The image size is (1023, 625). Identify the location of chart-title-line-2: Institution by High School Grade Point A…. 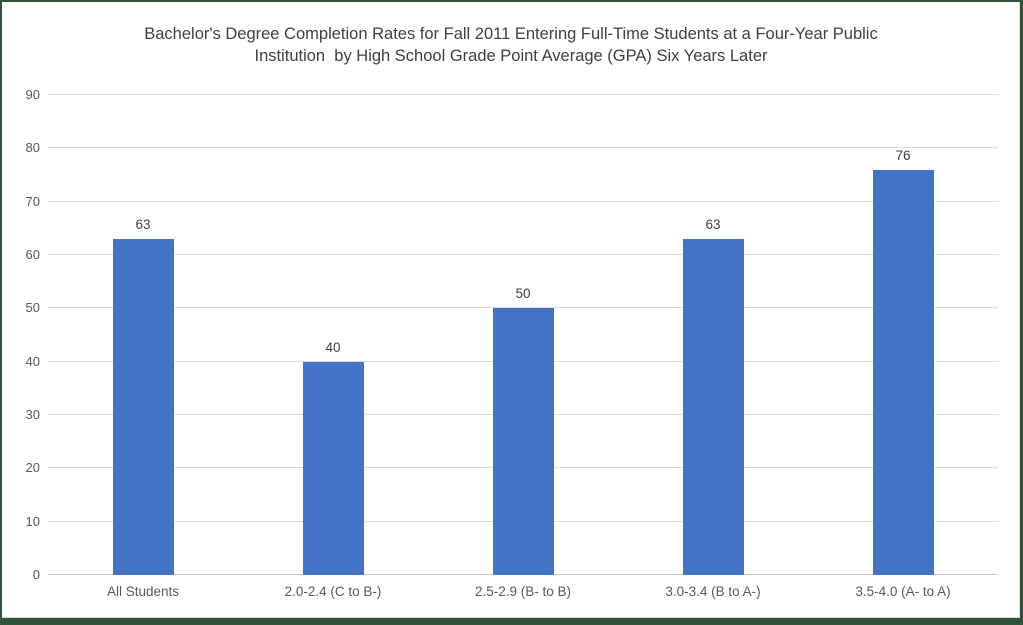
(511, 56).